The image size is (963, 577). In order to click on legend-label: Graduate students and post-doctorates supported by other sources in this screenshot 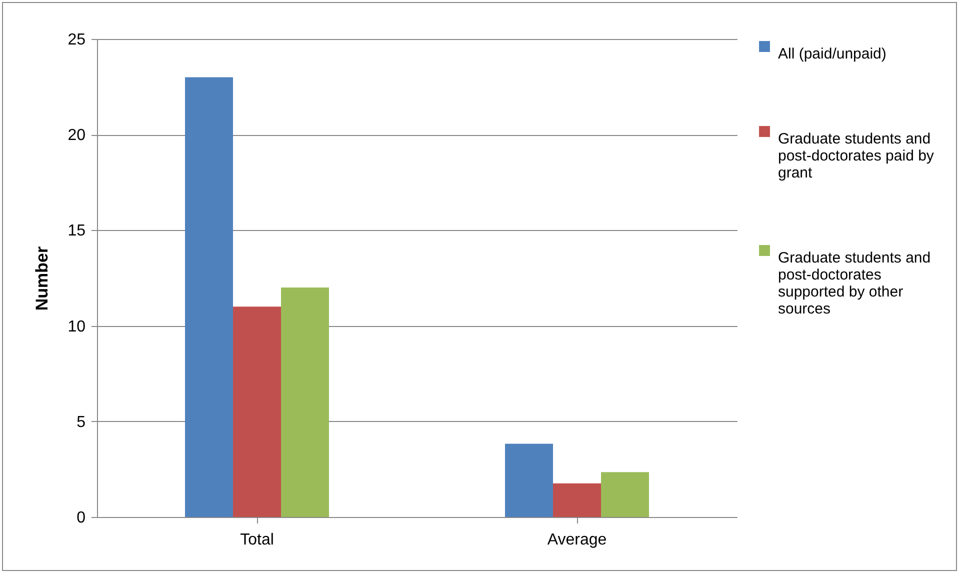, I will do `click(854, 284)`.